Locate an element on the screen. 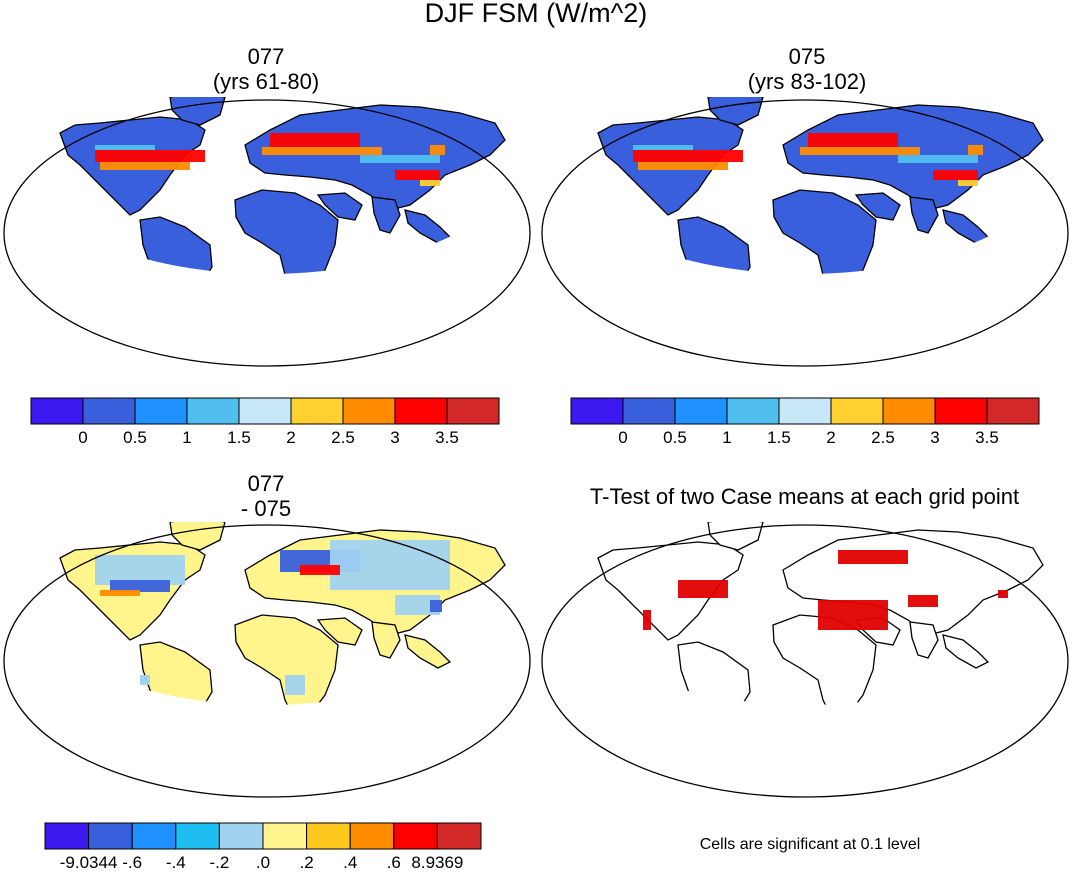  figure-title: DJF FSM (W/m^2) is located at coordinates (536, 14).